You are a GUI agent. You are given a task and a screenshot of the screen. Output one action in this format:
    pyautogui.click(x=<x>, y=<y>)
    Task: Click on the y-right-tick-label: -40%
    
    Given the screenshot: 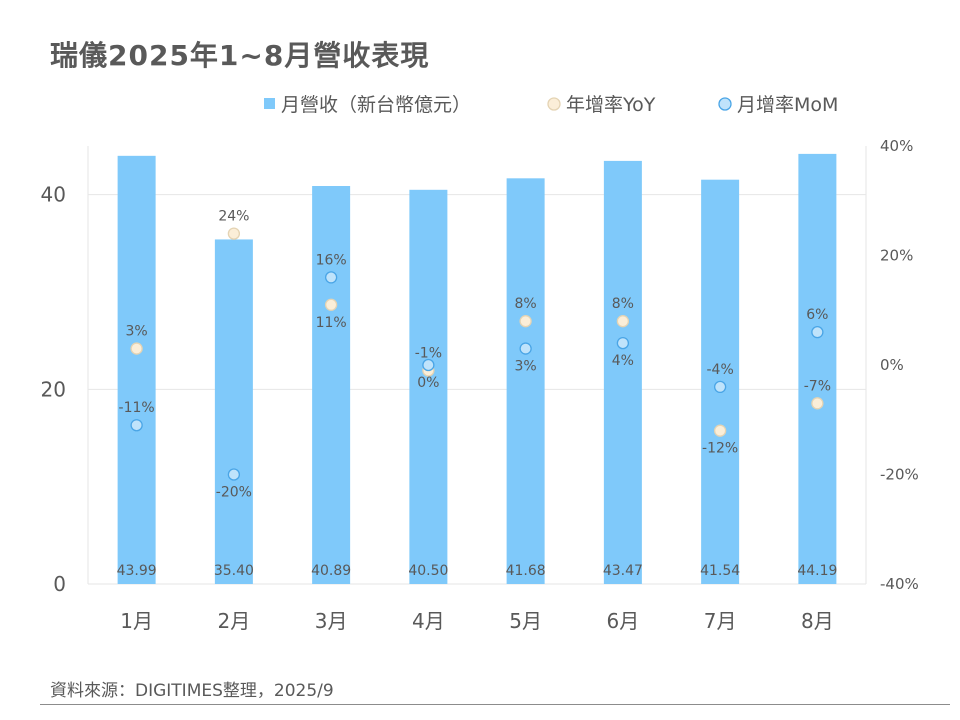 What is the action you would take?
    pyautogui.click(x=899, y=584)
    